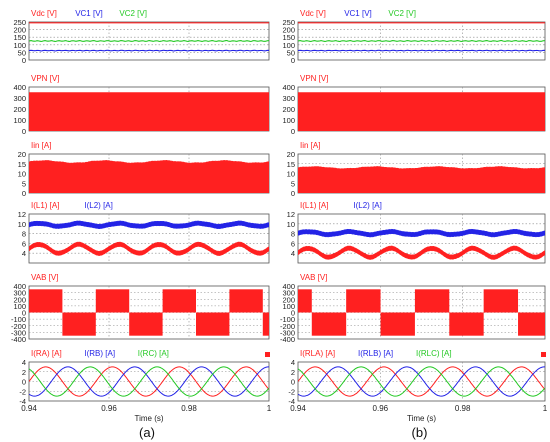  I want to click on y-tick-label: 12, so click(22, 214).